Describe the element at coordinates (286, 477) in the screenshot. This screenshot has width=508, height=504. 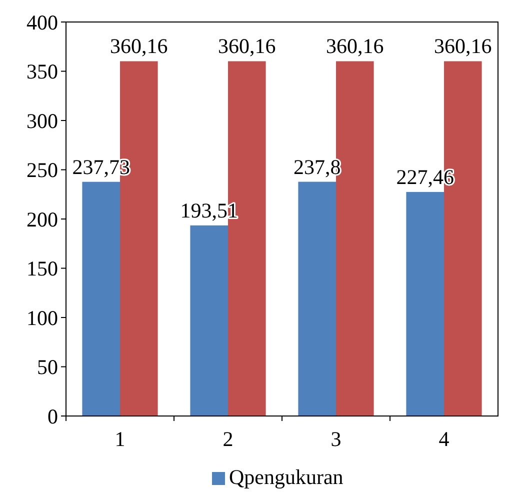
I see `legend-label: Qpengukuran` at that location.